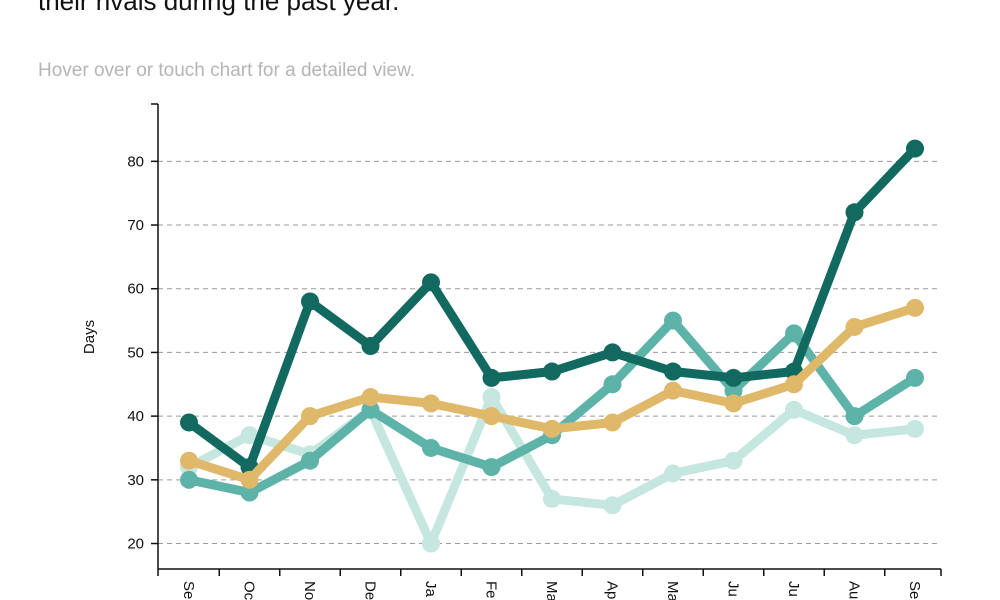  What do you see at coordinates (249, 590) in the screenshot?
I see `x-tick-label: Oc` at bounding box center [249, 590].